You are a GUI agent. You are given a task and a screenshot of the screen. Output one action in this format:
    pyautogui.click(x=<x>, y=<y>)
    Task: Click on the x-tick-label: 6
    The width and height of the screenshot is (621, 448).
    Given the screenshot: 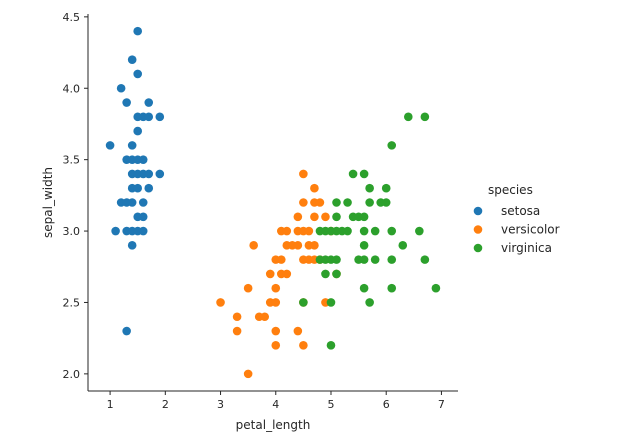 What is the action you would take?
    pyautogui.click(x=386, y=404)
    